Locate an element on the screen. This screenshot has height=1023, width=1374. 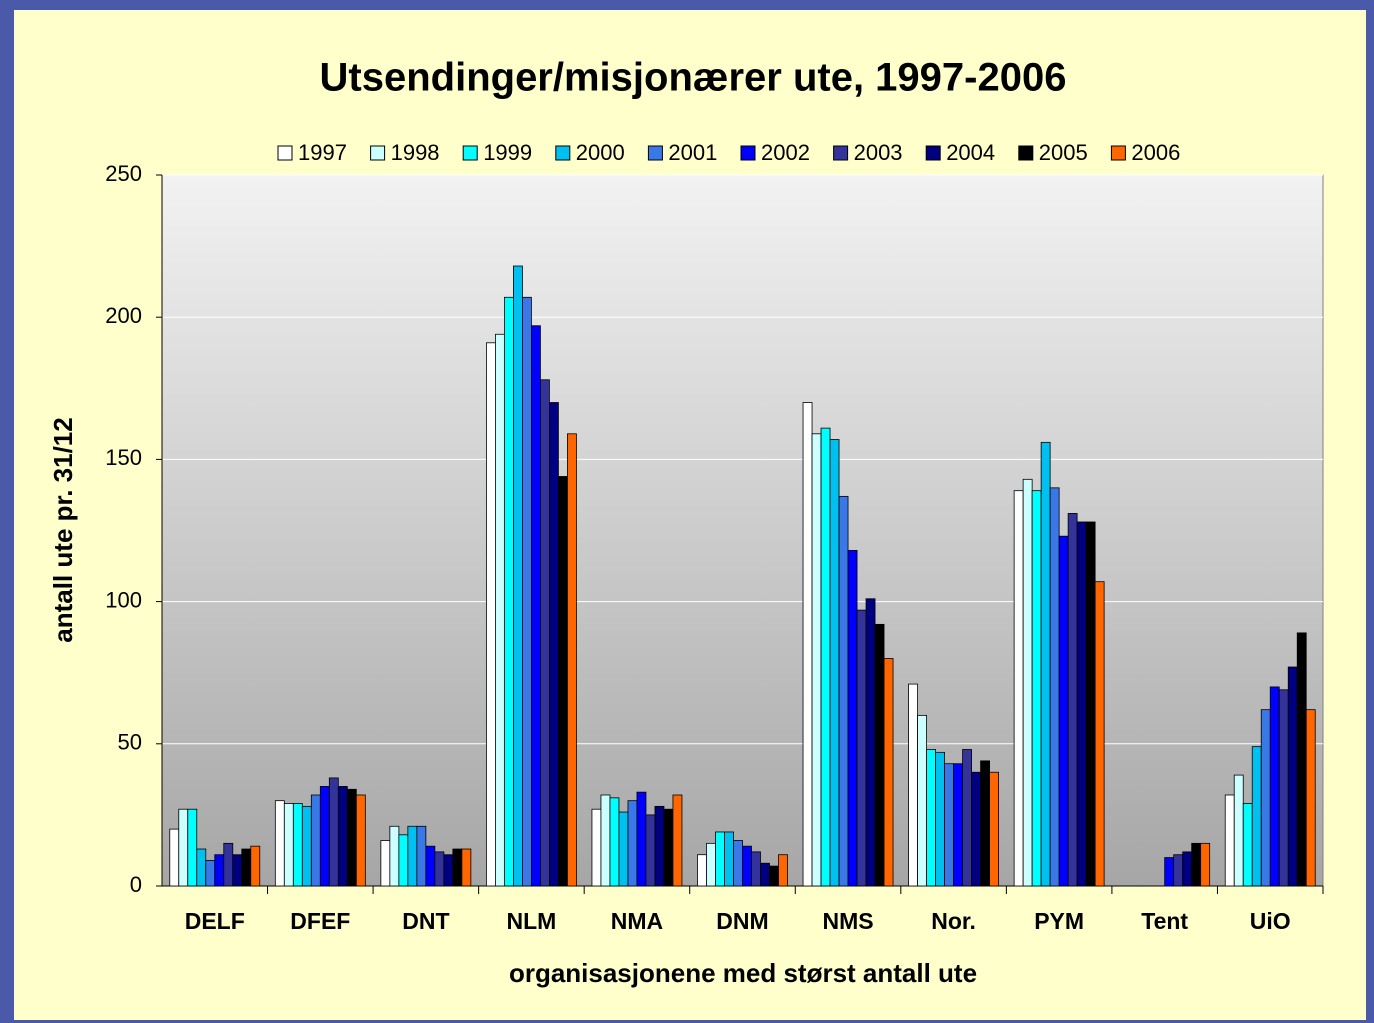
x-tick-label: DNM is located at coordinates (742, 921).